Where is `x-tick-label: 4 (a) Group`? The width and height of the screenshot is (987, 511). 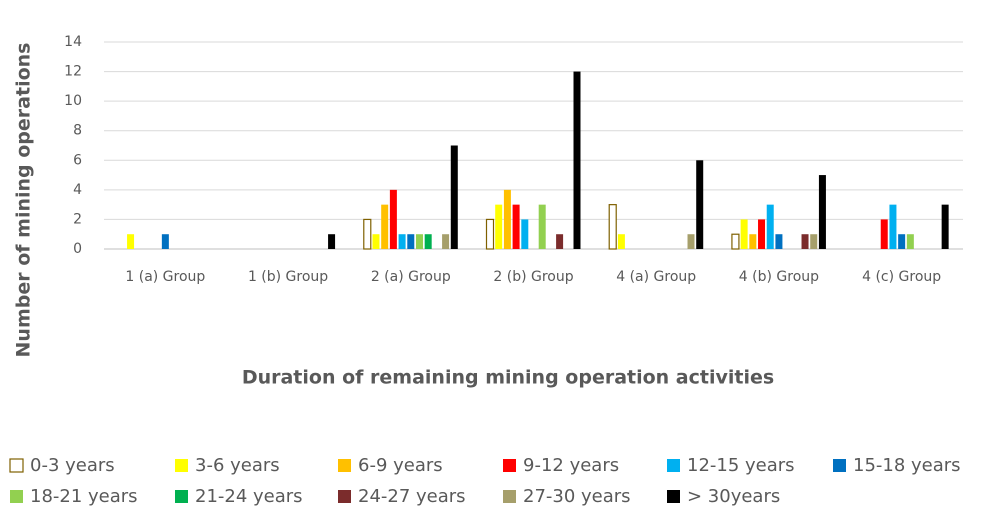 x-tick-label: 4 (a) Group is located at coordinates (656, 277).